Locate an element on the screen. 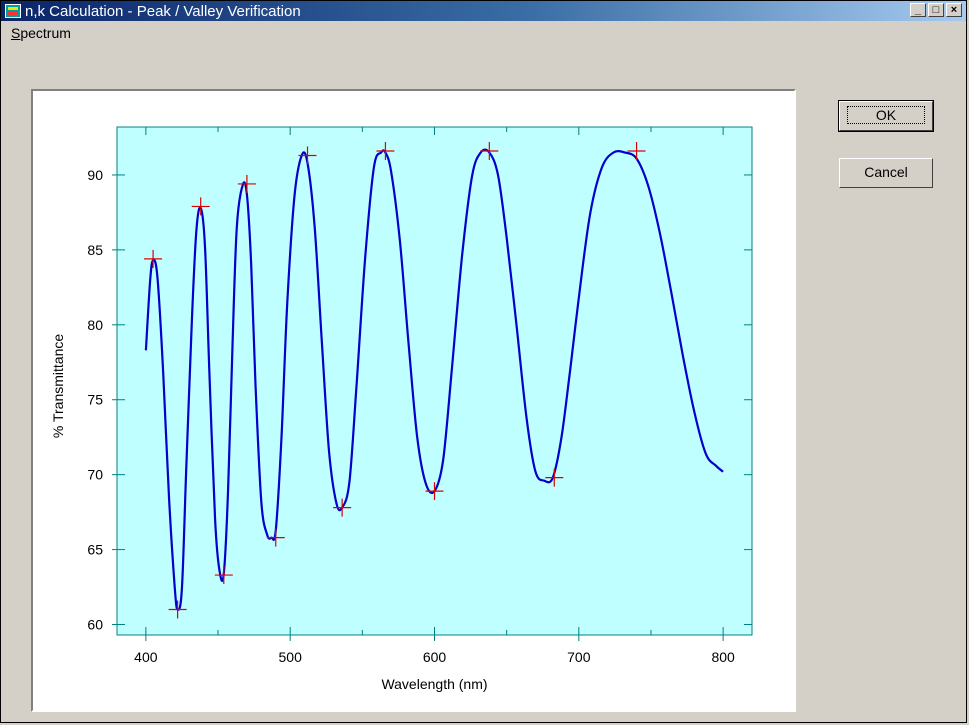 The image size is (969, 725). x-tick-label: 600 is located at coordinates (435, 657).